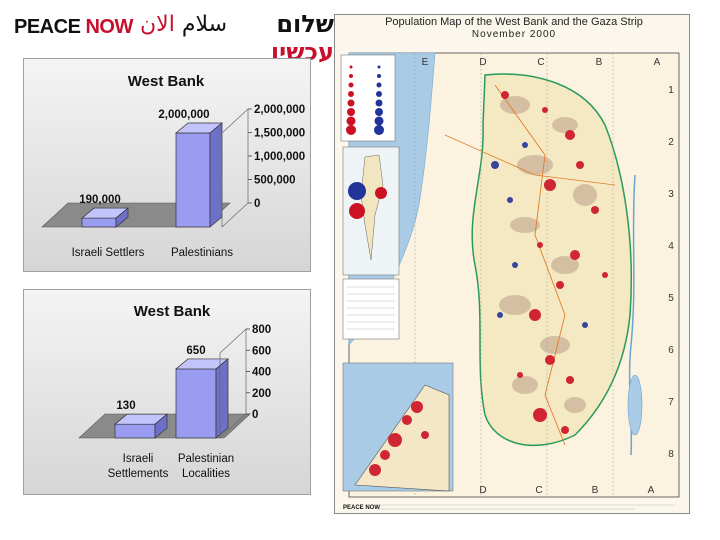  Describe the element at coordinates (361, 508) in the screenshot. I see `map-footer-brand: PEACE NOW` at that location.